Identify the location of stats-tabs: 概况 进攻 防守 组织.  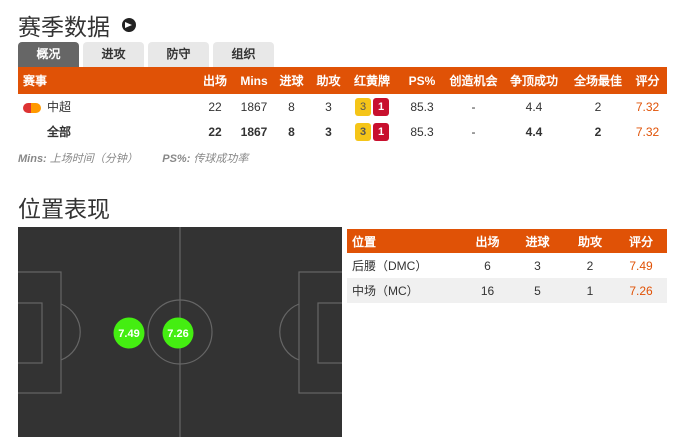
(146, 54).